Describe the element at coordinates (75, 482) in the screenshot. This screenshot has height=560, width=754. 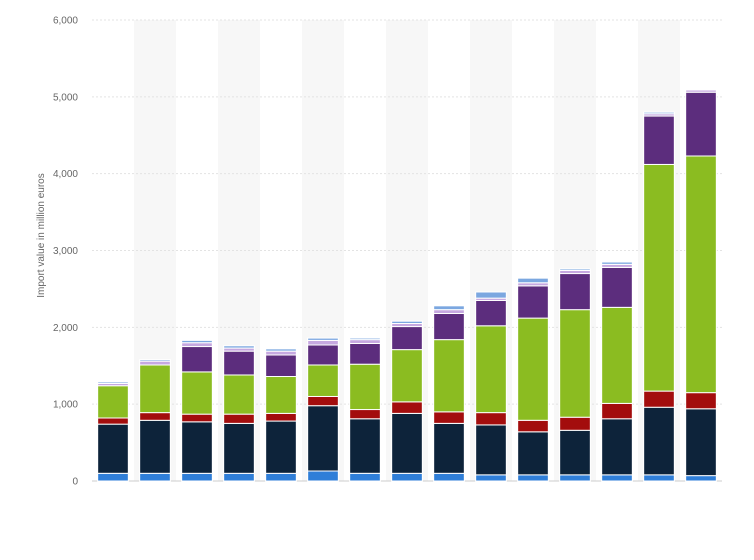
I see `y-tick-label-0: 0` at that location.